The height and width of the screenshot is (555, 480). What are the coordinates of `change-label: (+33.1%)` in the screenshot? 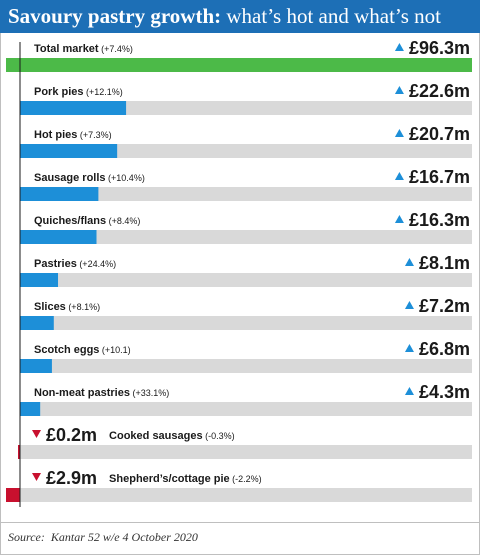 It's located at (149, 393).